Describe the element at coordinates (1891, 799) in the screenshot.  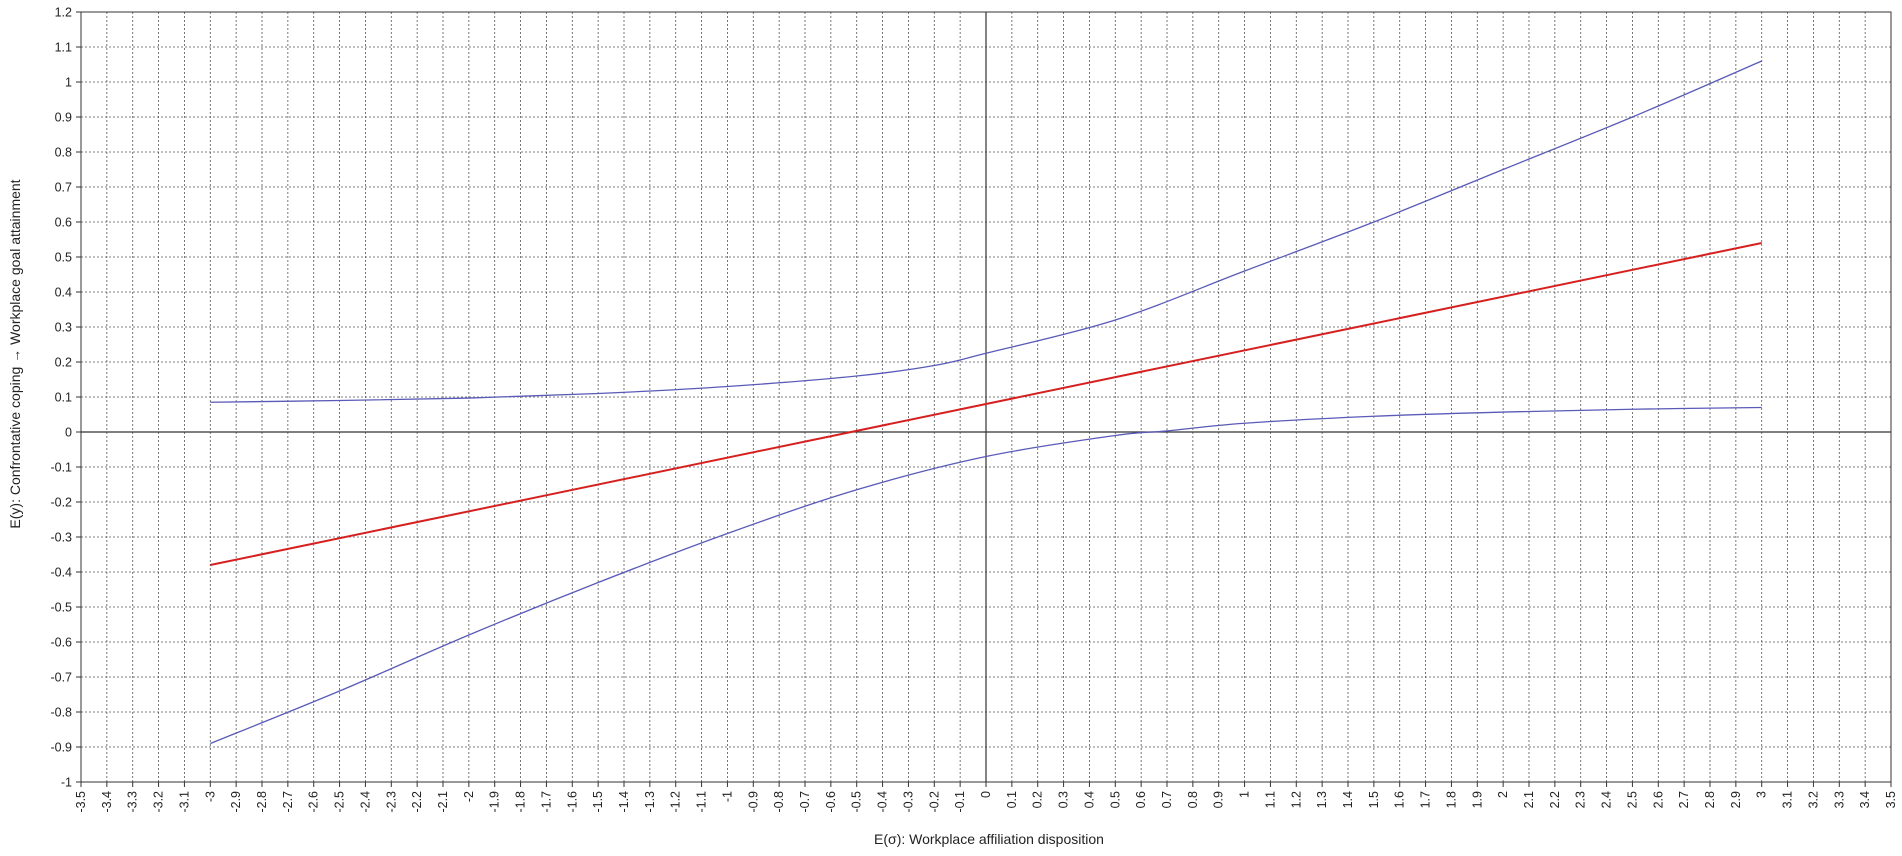
I see `x-tick-label: 3.5` at that location.